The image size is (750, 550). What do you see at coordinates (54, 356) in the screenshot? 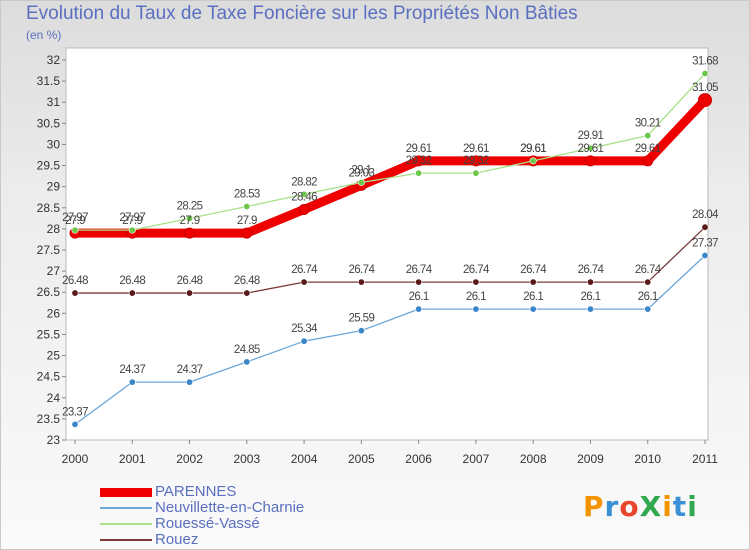
I see `y-tick-label: 25` at bounding box center [54, 356].